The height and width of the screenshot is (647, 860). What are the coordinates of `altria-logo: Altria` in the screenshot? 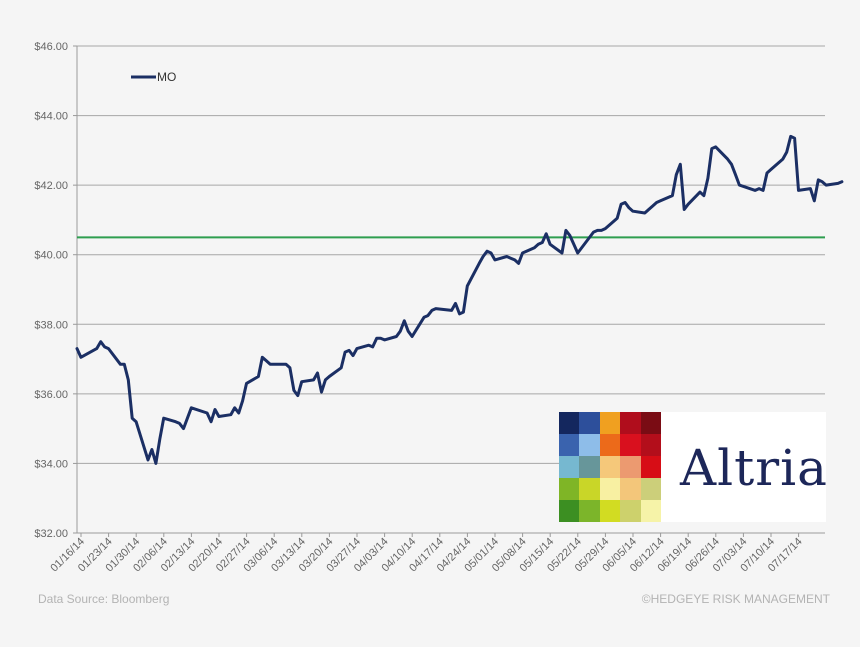 It's located at (693, 467).